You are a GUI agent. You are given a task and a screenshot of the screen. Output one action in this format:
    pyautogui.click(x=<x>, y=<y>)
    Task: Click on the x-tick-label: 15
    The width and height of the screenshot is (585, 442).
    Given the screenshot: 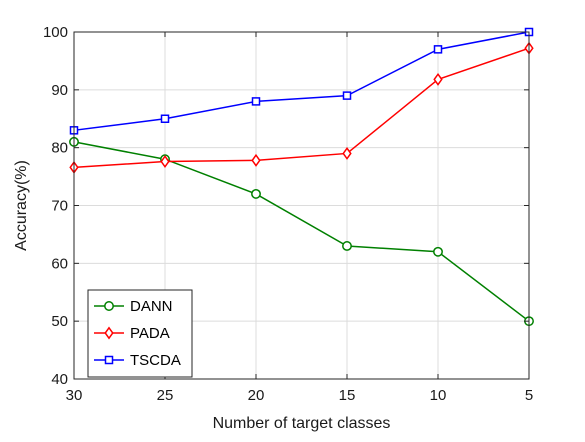 What is the action you would take?
    pyautogui.click(x=347, y=395)
    